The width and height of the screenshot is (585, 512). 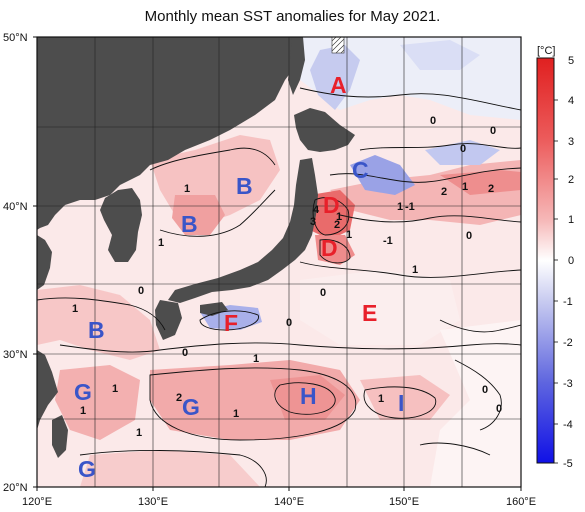 What do you see at coordinates (369, 313) in the screenshot?
I see `region-label-e: E` at bounding box center [369, 313].